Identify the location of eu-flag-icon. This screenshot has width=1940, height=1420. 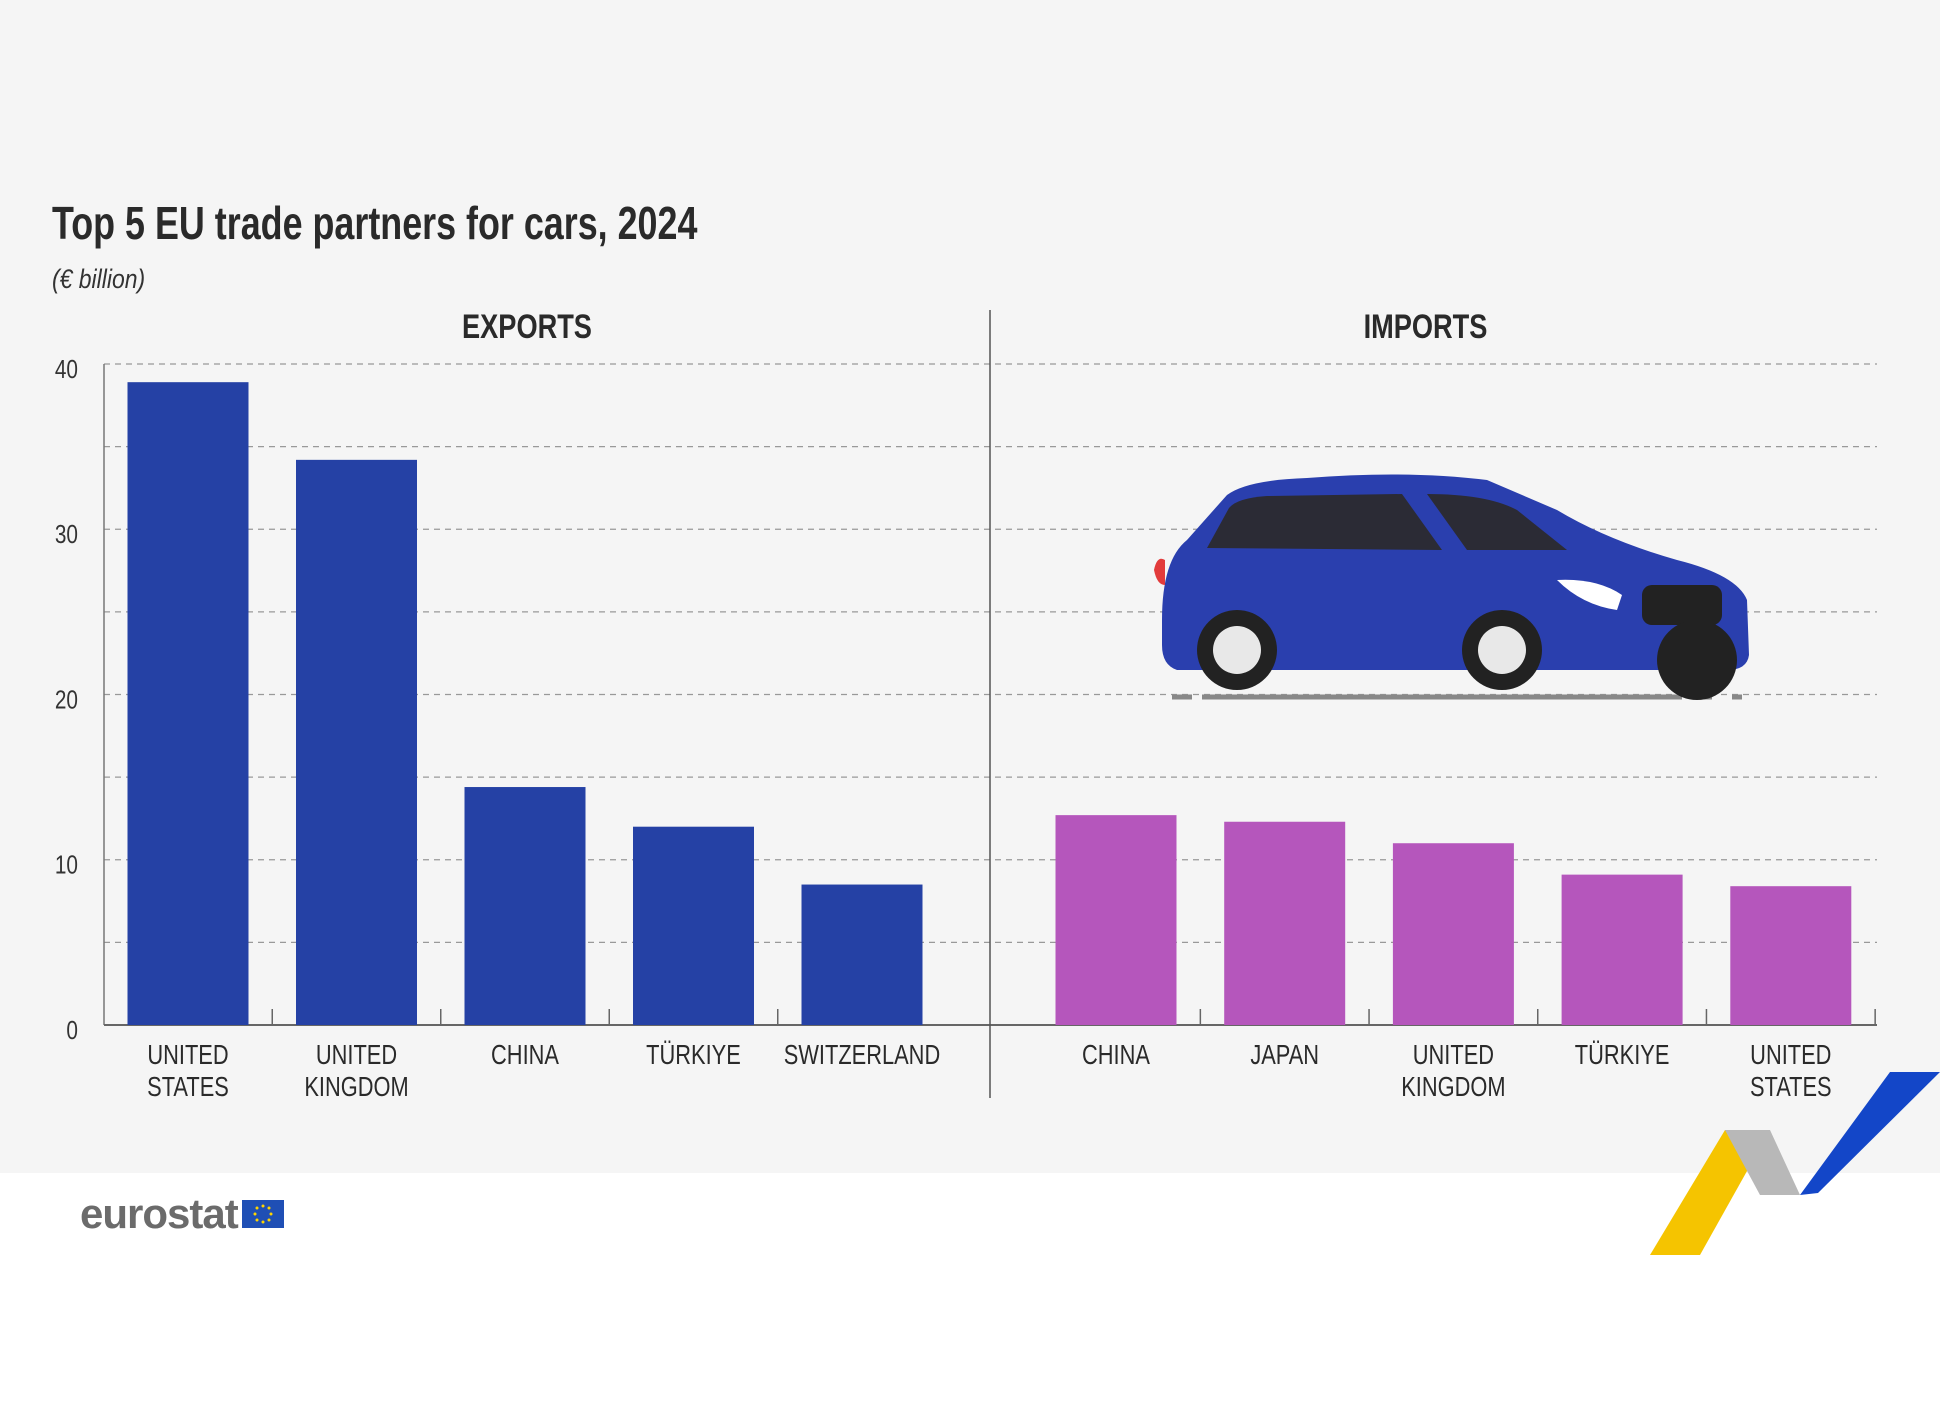
(262, 1214).